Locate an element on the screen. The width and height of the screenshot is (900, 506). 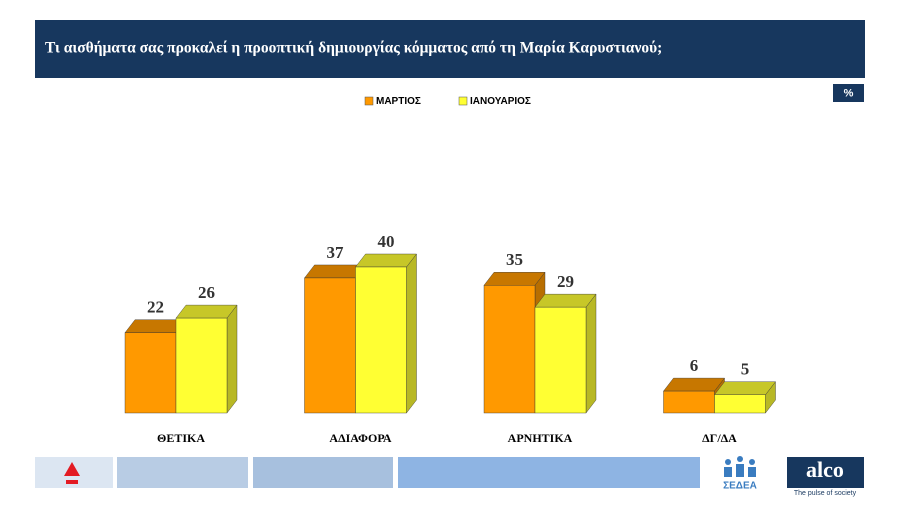
legend-label: ΙΑΝΟΥΑΡΙΟΣ is located at coordinates (500, 101).